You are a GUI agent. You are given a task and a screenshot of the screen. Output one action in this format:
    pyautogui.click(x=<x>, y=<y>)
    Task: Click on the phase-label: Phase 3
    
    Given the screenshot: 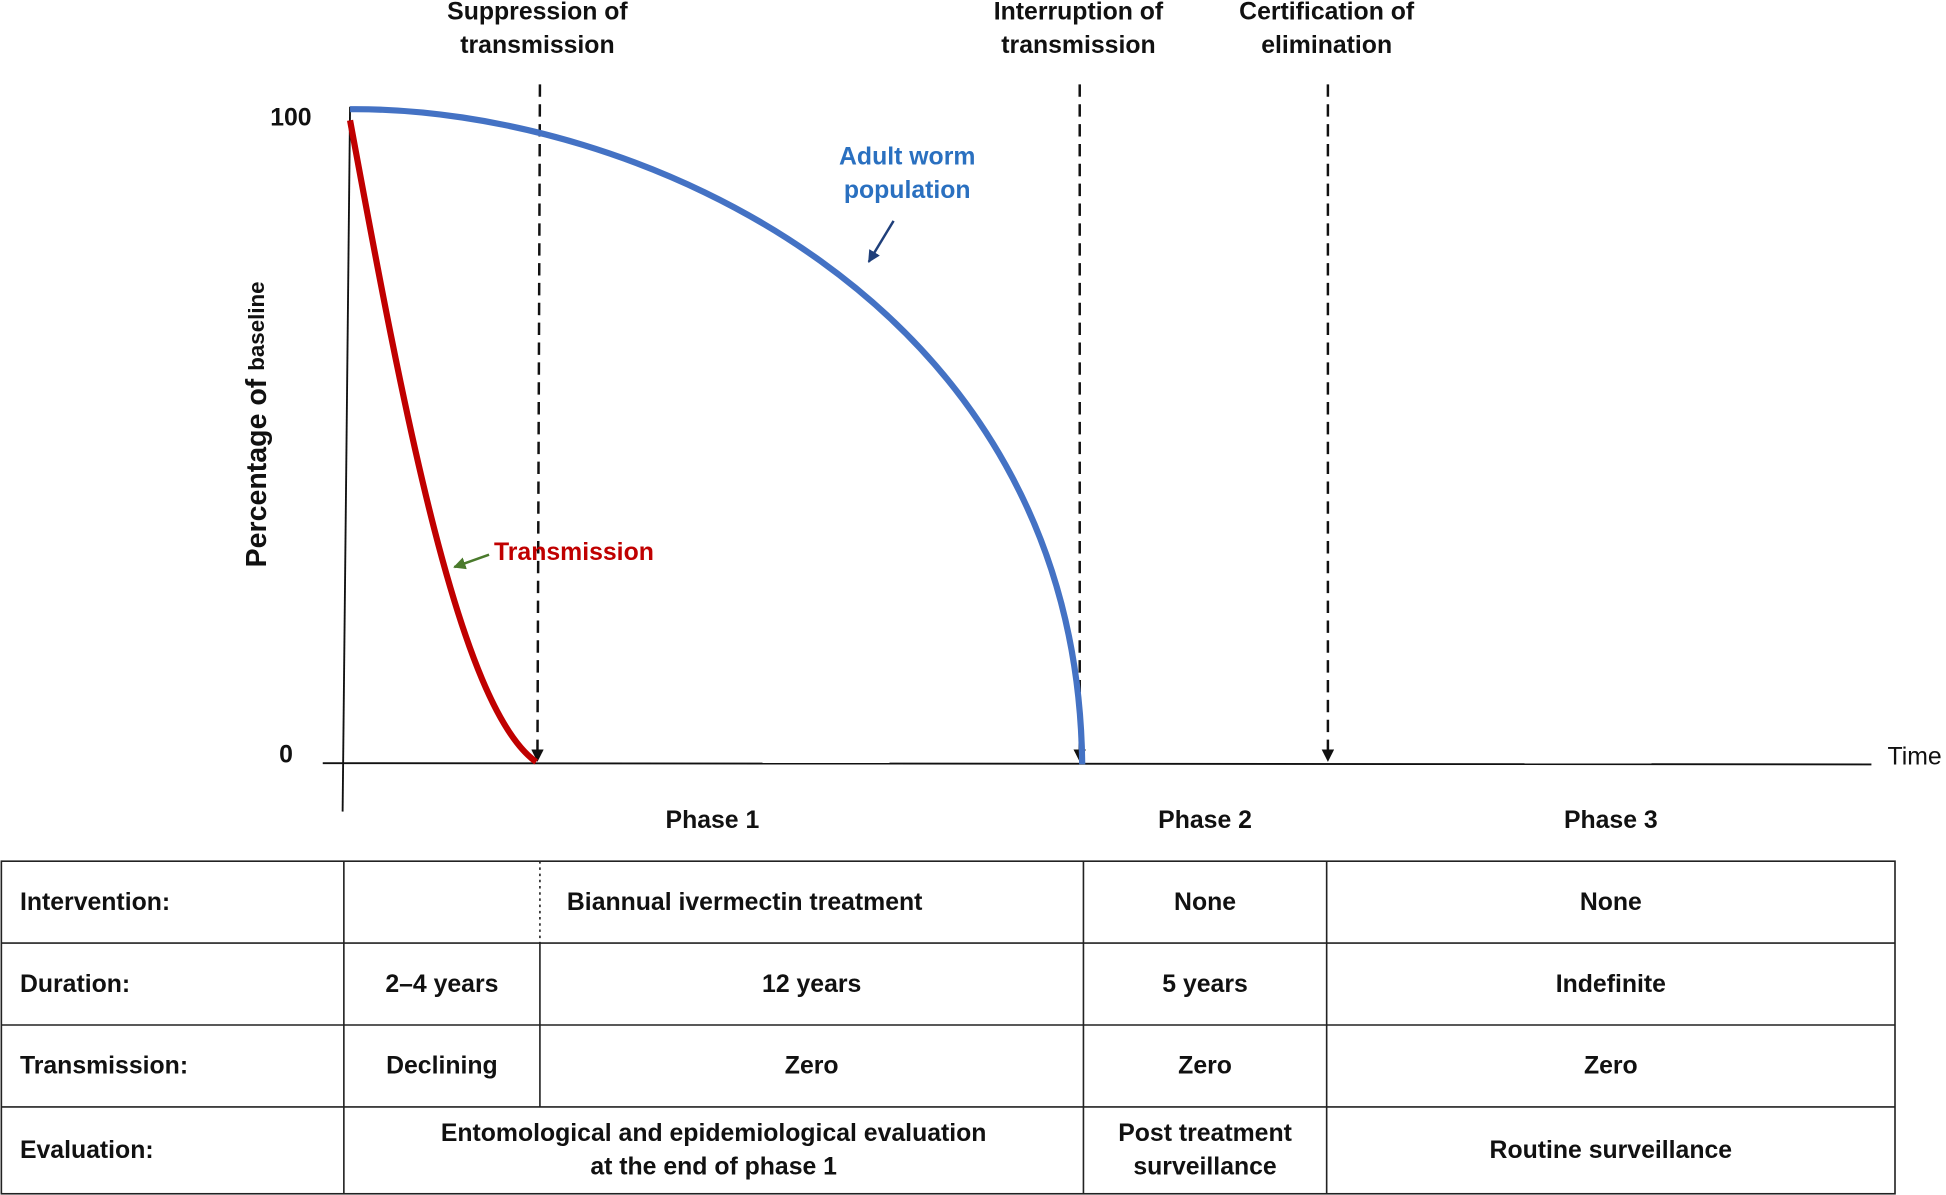 What is the action you would take?
    pyautogui.click(x=1611, y=820)
    